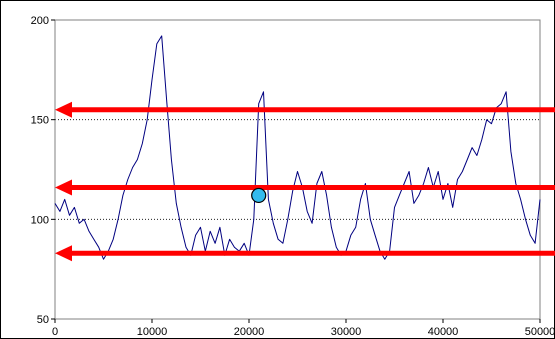  Describe the element at coordinates (443, 332) in the screenshot. I see `x-tick-label: 40000` at that location.